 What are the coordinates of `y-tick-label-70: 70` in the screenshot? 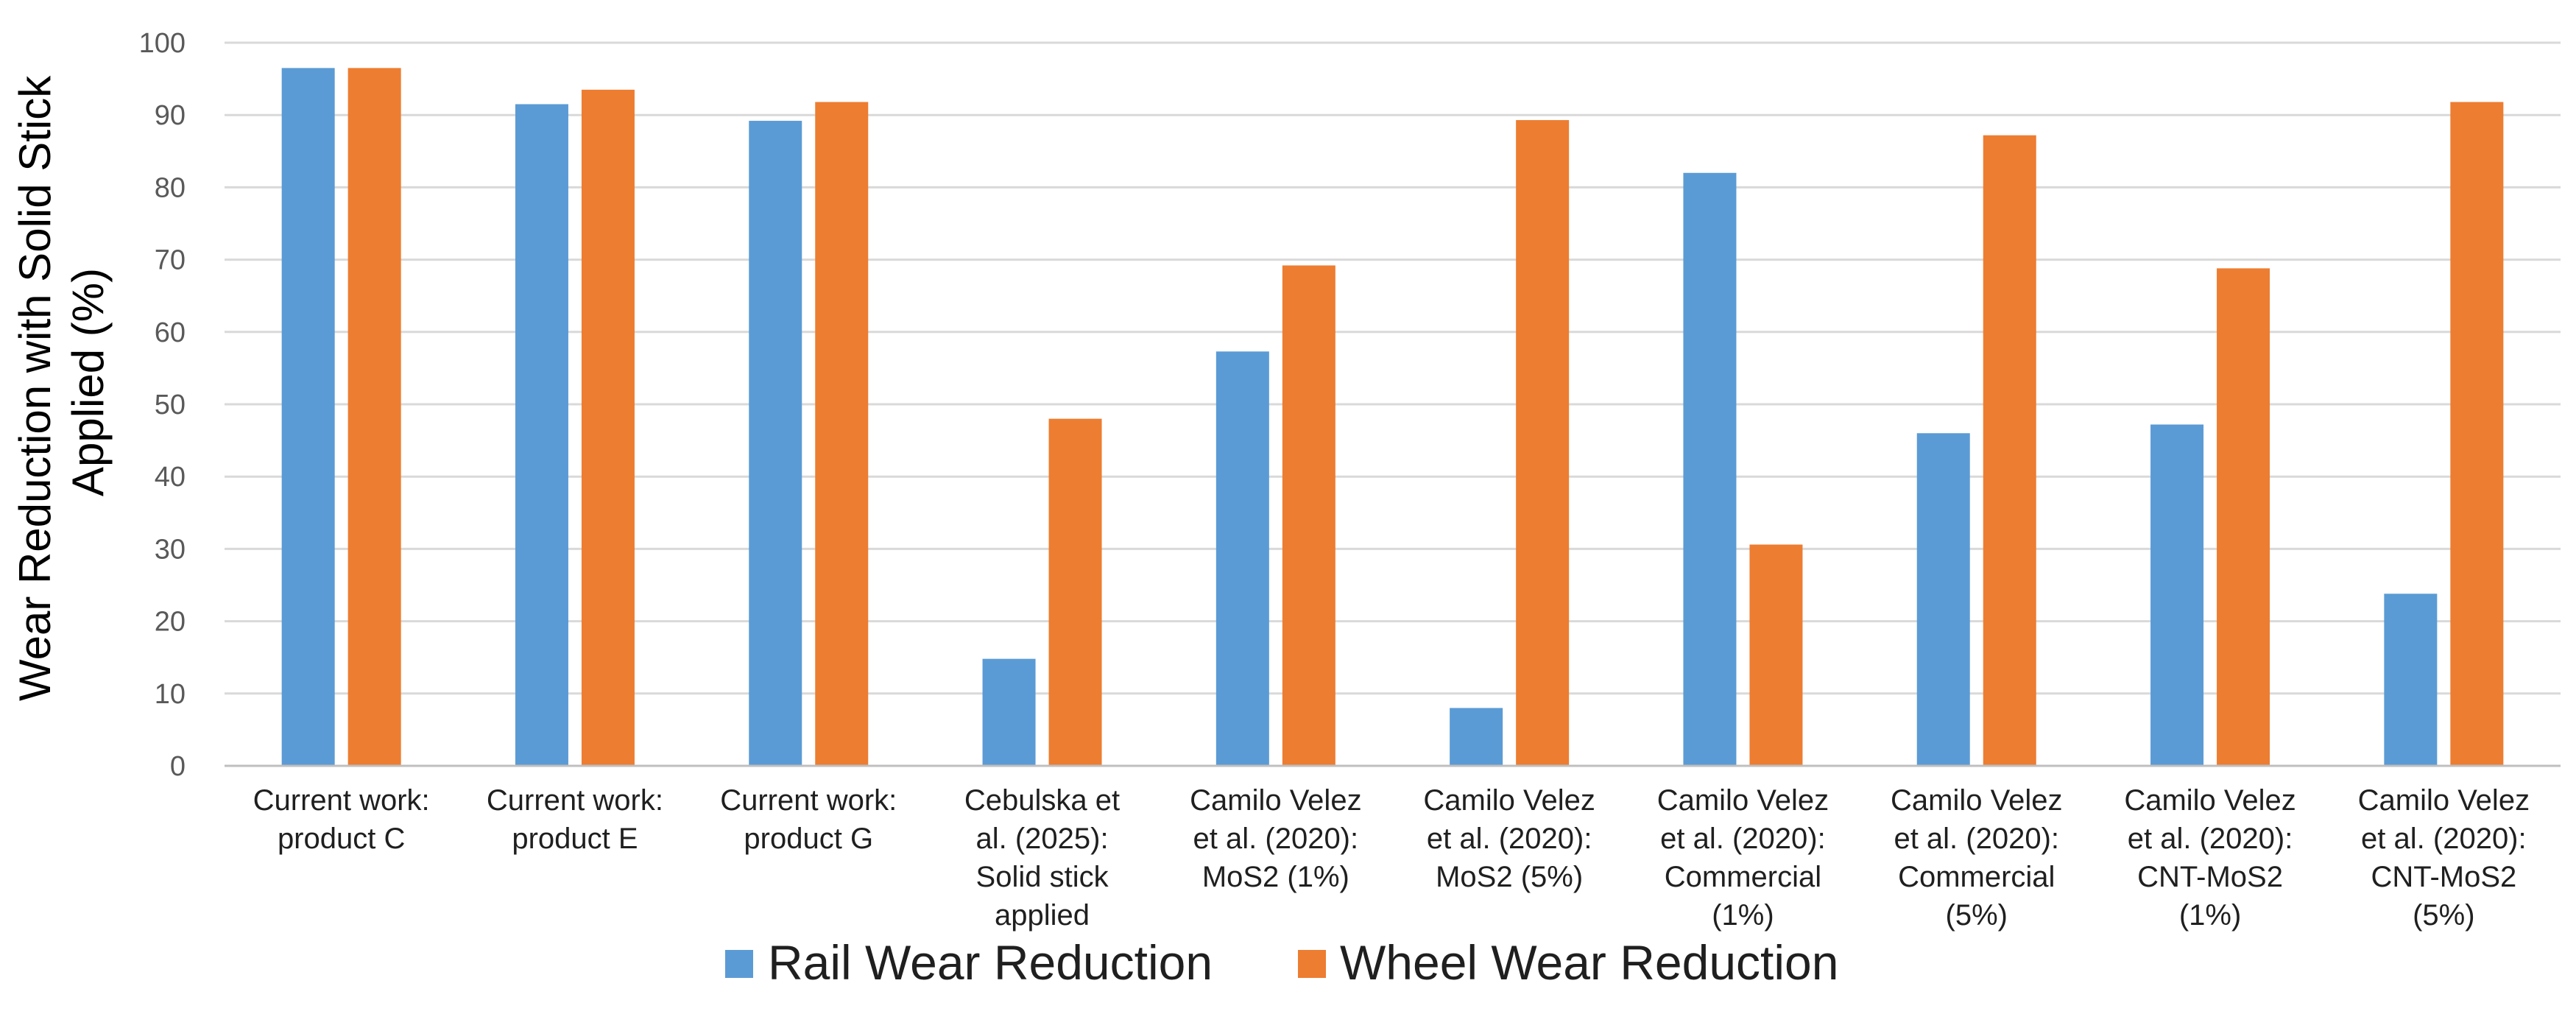 It's located at (170, 260).